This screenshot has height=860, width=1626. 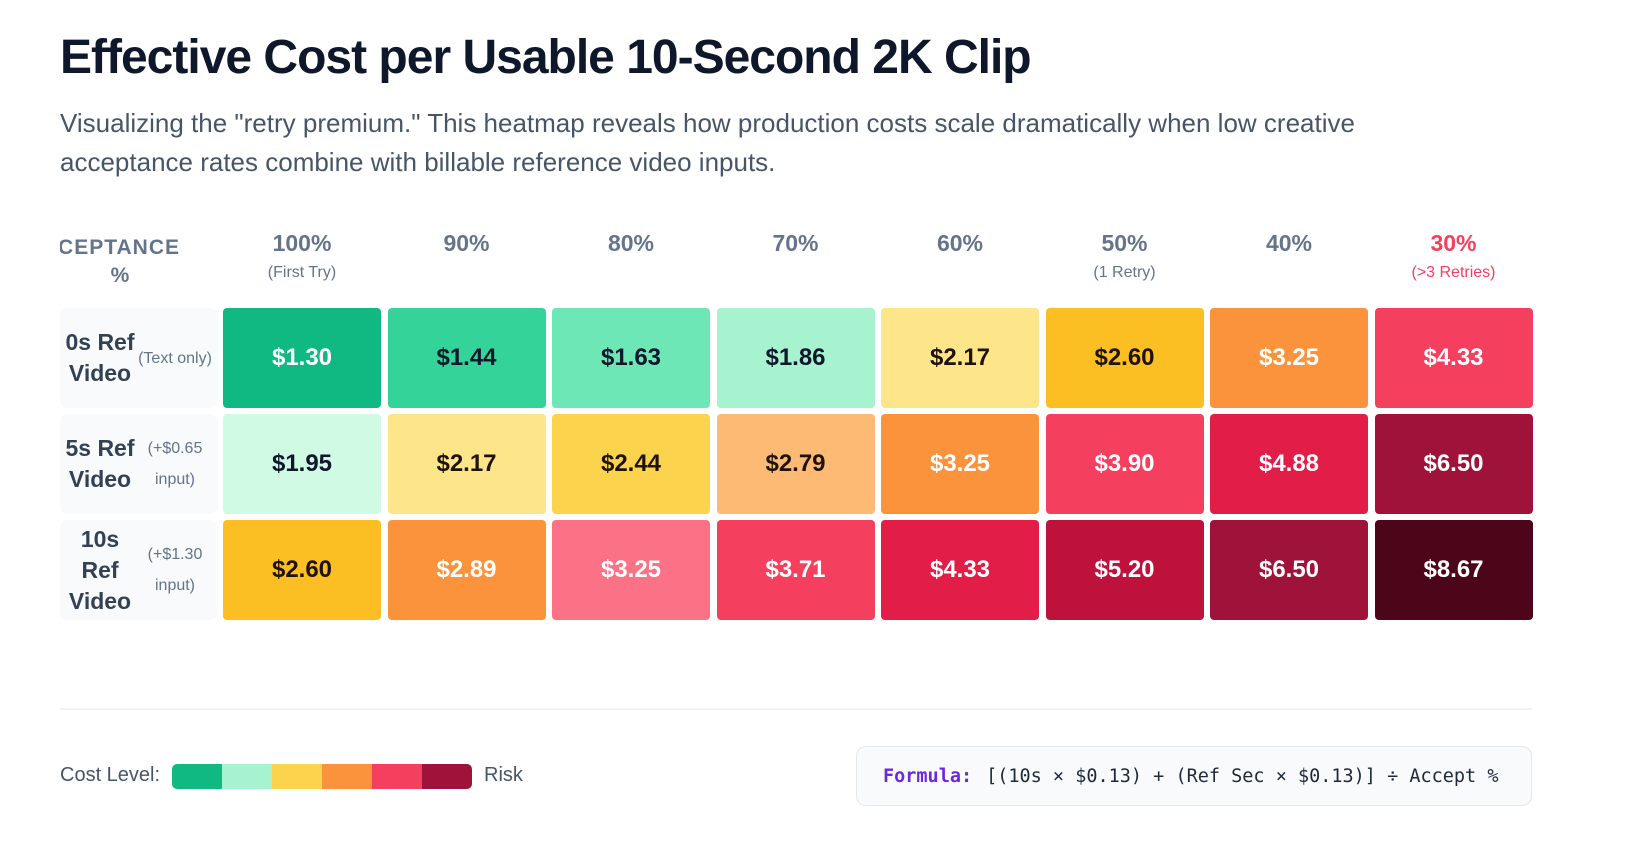 What do you see at coordinates (120, 275) in the screenshot?
I see `corner-label-line2: %` at bounding box center [120, 275].